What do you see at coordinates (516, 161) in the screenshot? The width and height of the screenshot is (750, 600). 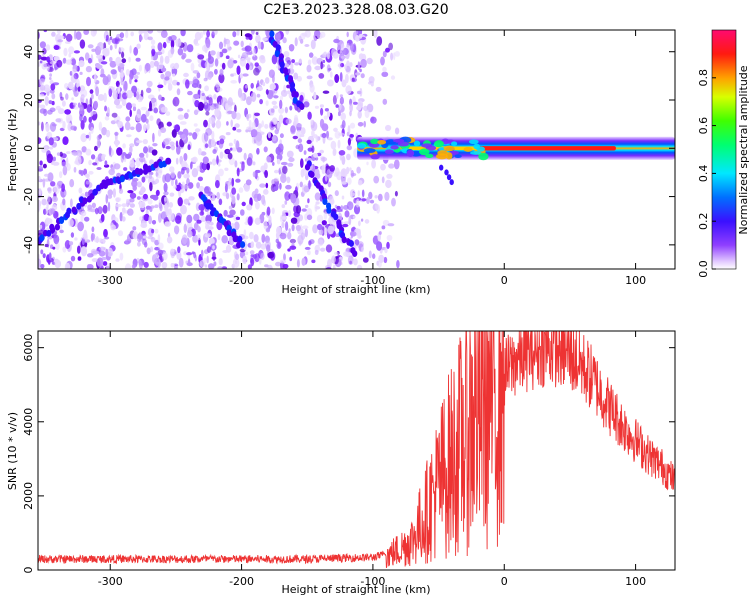 I see `spectrogram-signal-band` at bounding box center [516, 161].